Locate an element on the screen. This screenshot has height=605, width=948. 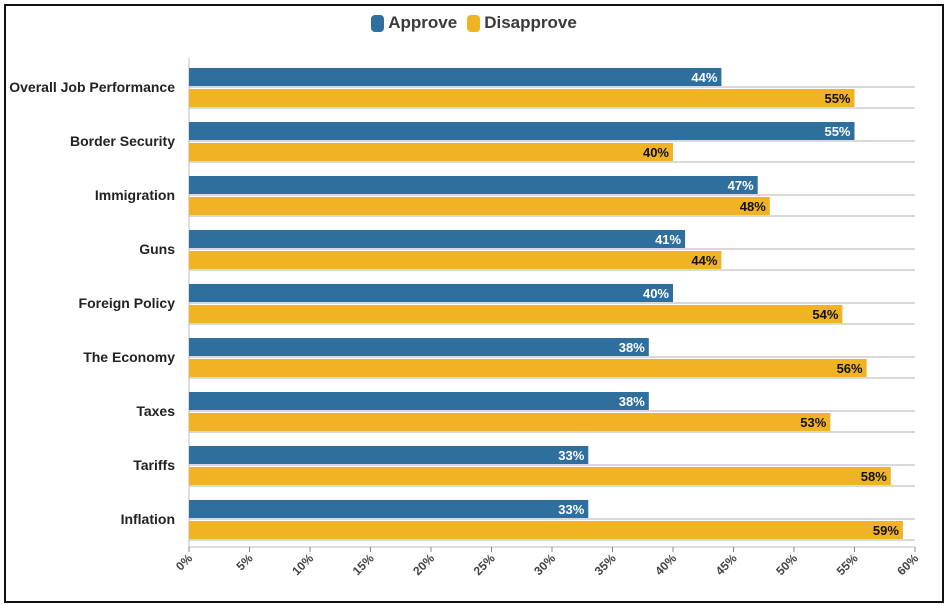
category-label: Immigration is located at coordinates (135, 195).